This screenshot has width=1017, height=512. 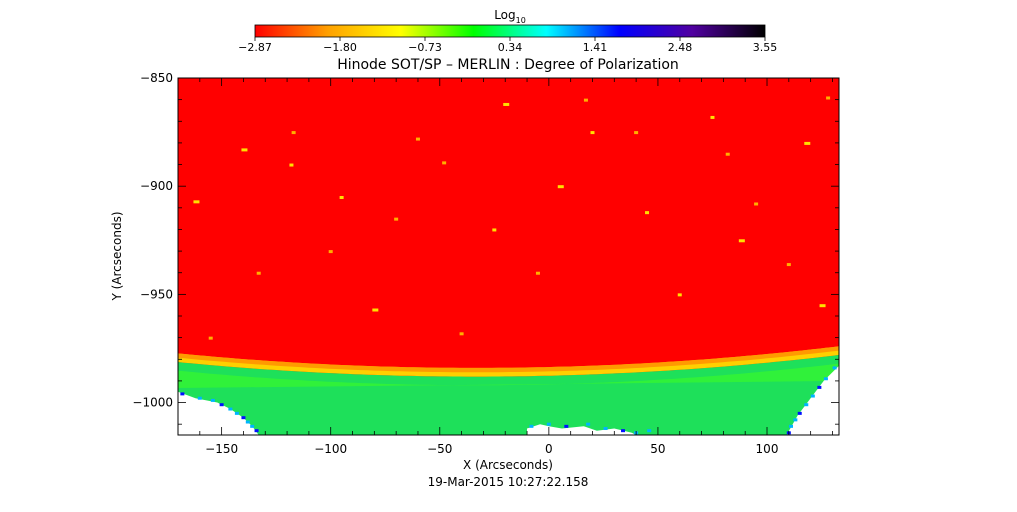 What do you see at coordinates (117, 256) in the screenshot?
I see `y-axis-label: Y (Arcseconds)` at bounding box center [117, 256].